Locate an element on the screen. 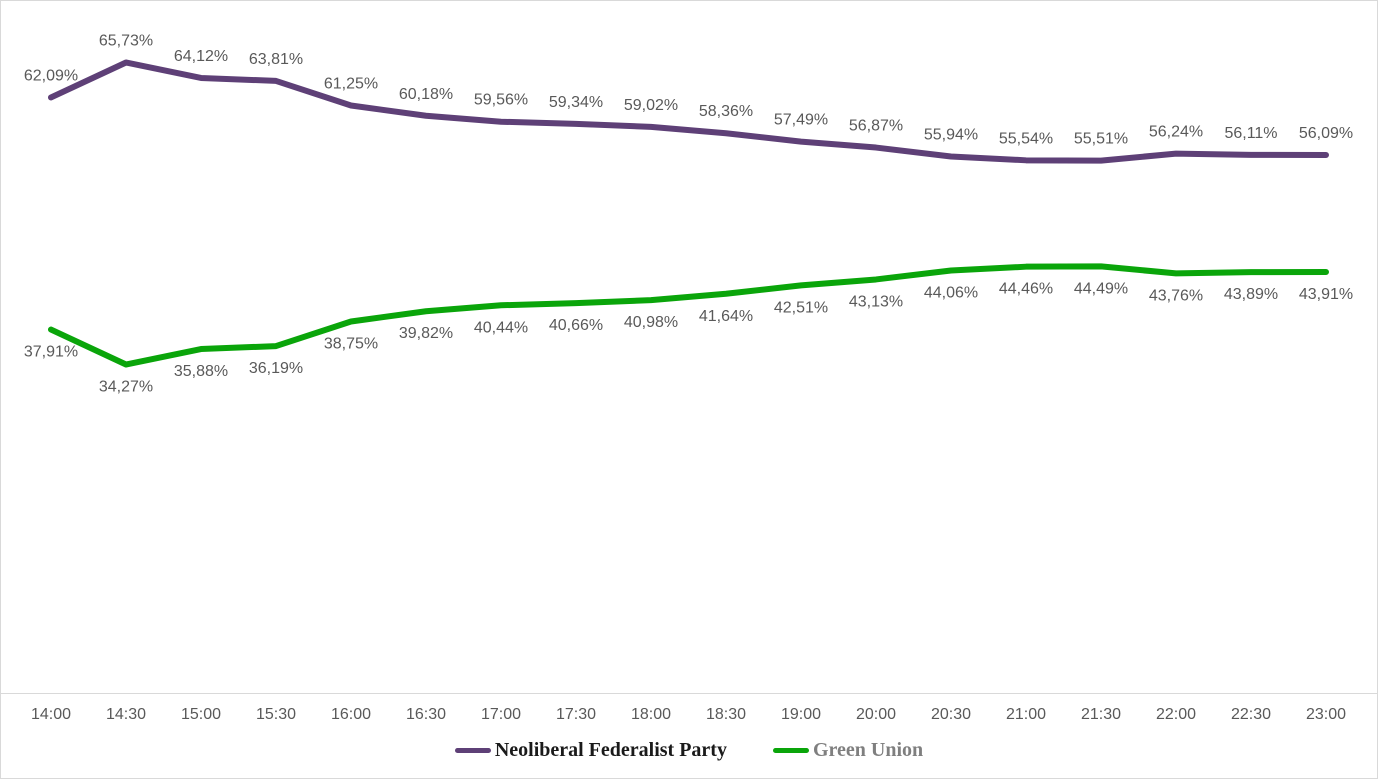  legend-line-marker-purple is located at coordinates (472, 750).